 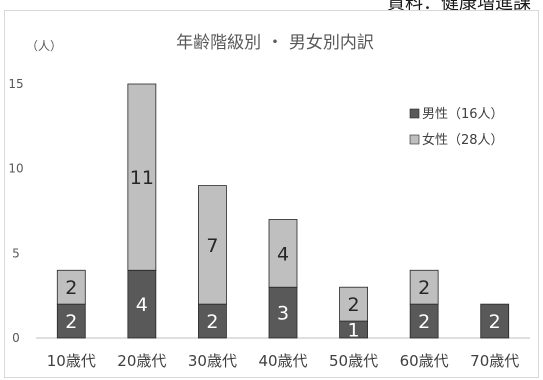 What do you see at coordinates (212, 361) in the screenshot?
I see `x-tick-label: 30歳代` at bounding box center [212, 361].